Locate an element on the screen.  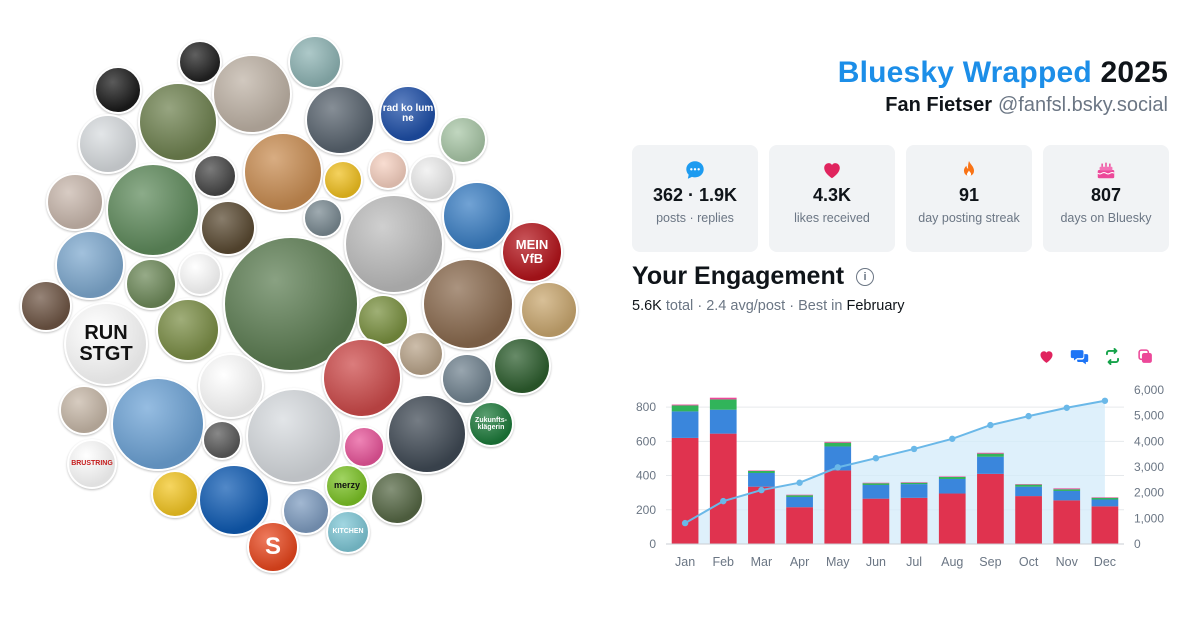
y-right-tick-label: 2,000 is located at coordinates (1149, 493).